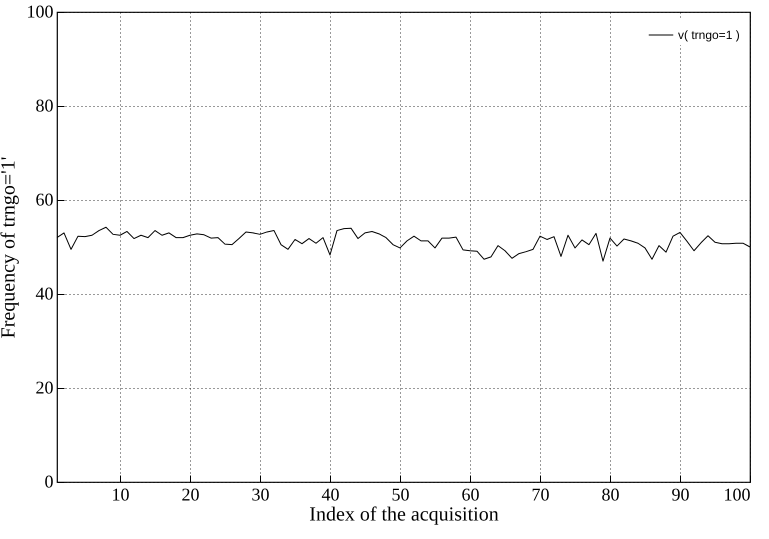 The image size is (769, 539). Describe the element at coordinates (45, 294) in the screenshot. I see `y-tick-label: 40` at that location.